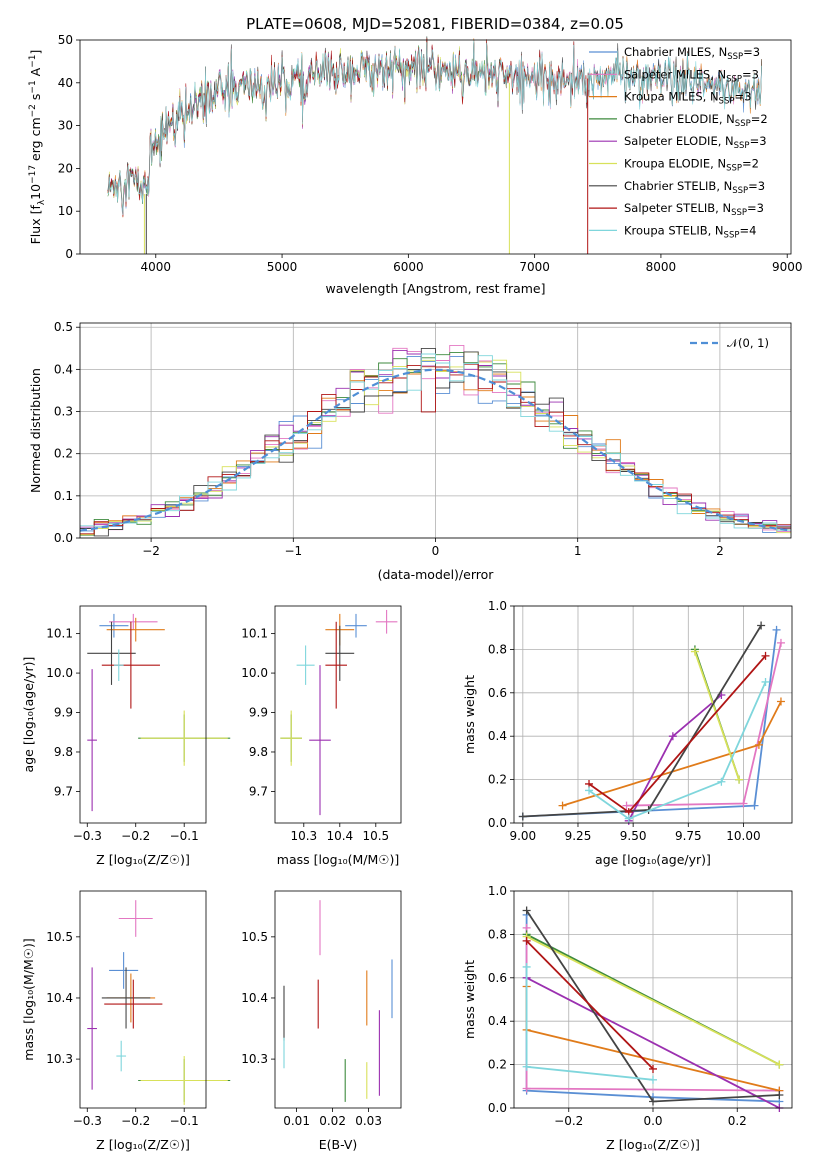 This screenshot has height=1170, width=819. I want to click on x-tick-label: 8000, so click(661, 267).